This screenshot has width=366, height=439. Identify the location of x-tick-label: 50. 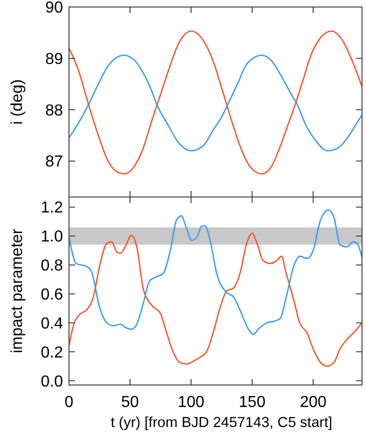
(130, 402).